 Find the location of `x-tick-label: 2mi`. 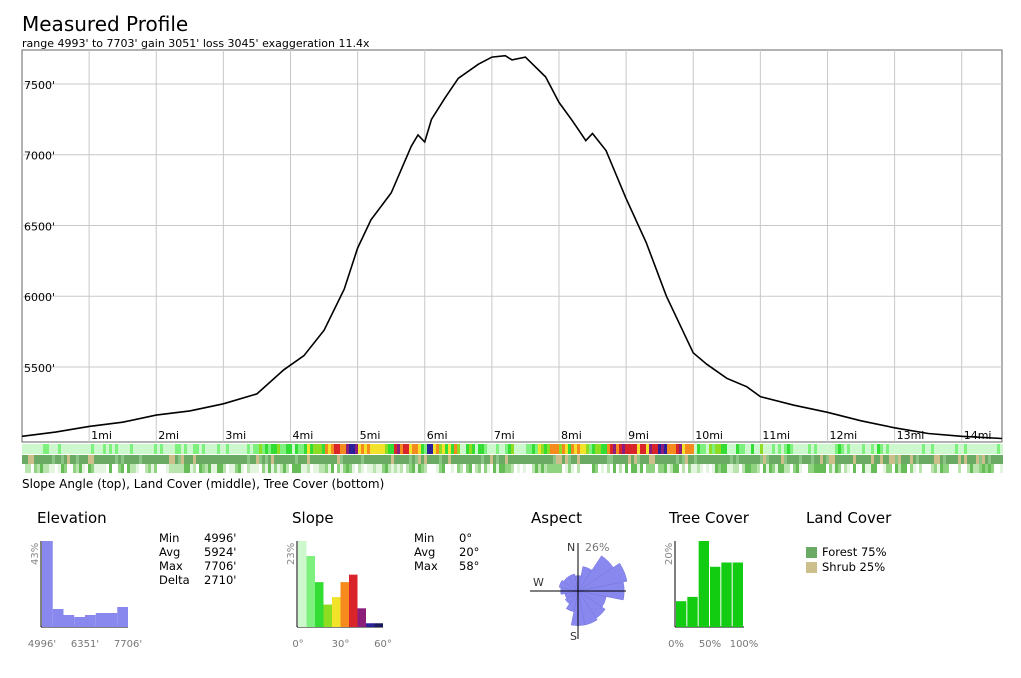

x-tick-label: 2mi is located at coordinates (168, 435).